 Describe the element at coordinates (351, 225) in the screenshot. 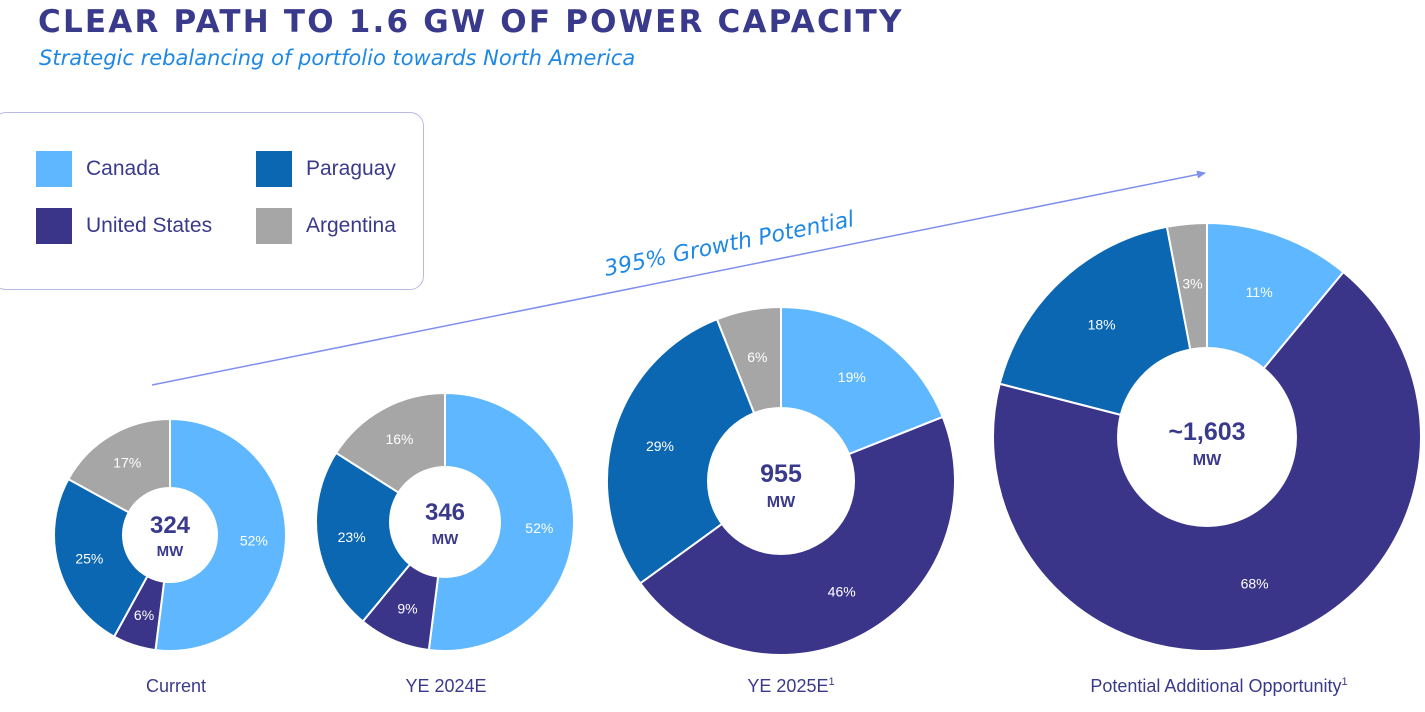

I see `legend-label-argentina: Argentina` at that location.